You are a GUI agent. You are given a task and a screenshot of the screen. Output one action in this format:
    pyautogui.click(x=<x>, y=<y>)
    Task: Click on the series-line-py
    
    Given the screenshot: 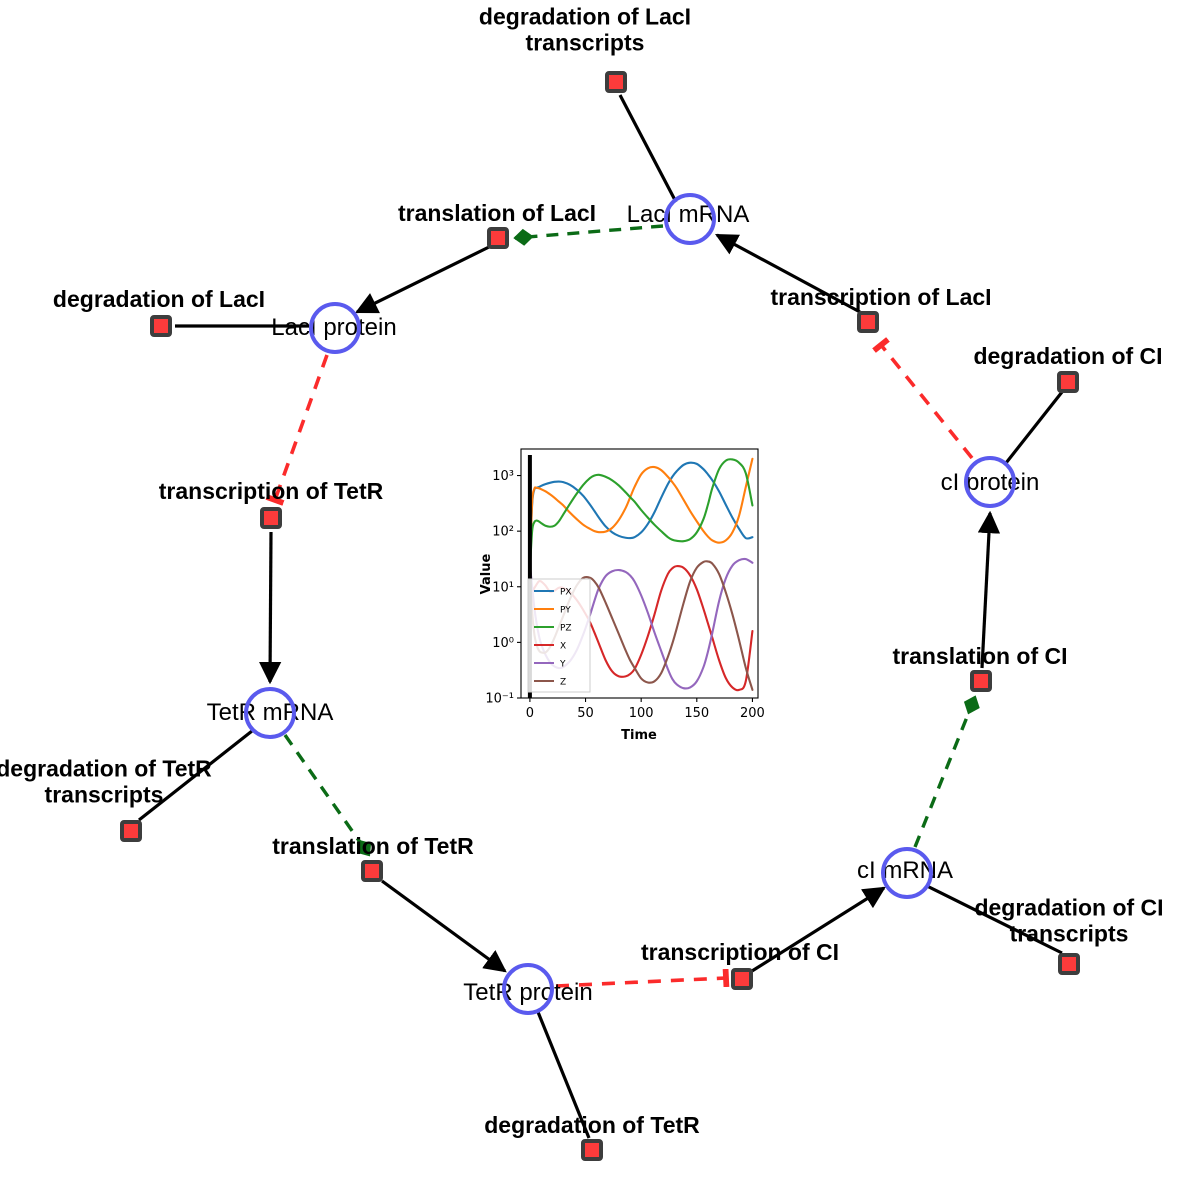 What is the action you would take?
    pyautogui.click(x=641, y=511)
    